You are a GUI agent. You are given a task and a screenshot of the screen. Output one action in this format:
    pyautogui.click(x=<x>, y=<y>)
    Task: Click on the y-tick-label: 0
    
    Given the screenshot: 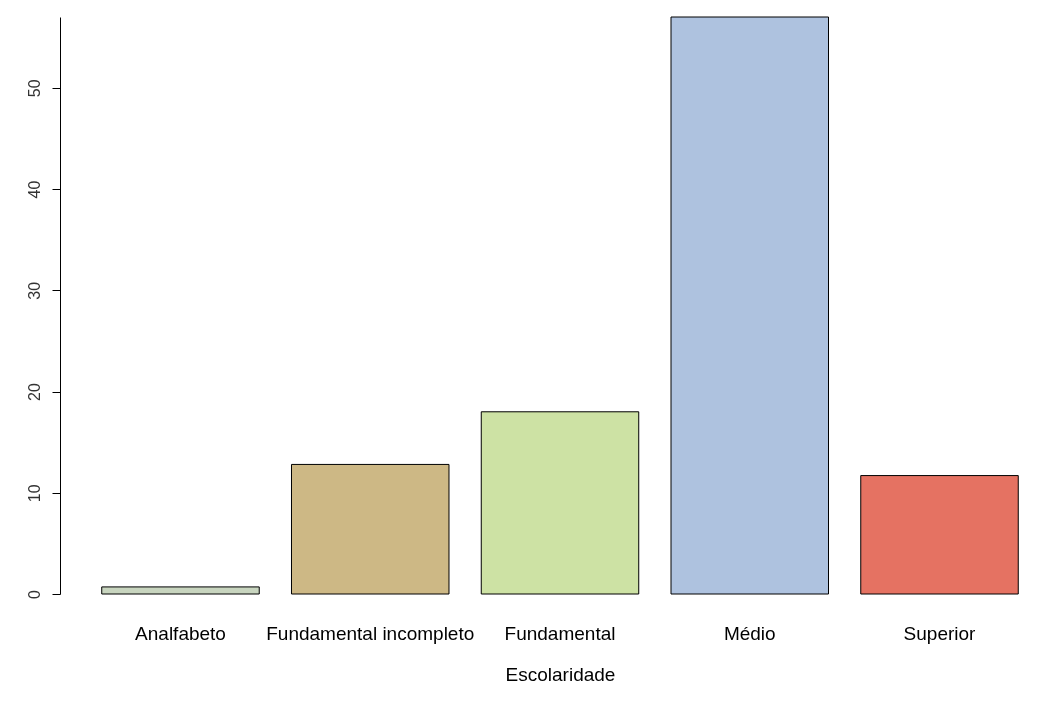 What is the action you would take?
    pyautogui.click(x=34, y=594)
    